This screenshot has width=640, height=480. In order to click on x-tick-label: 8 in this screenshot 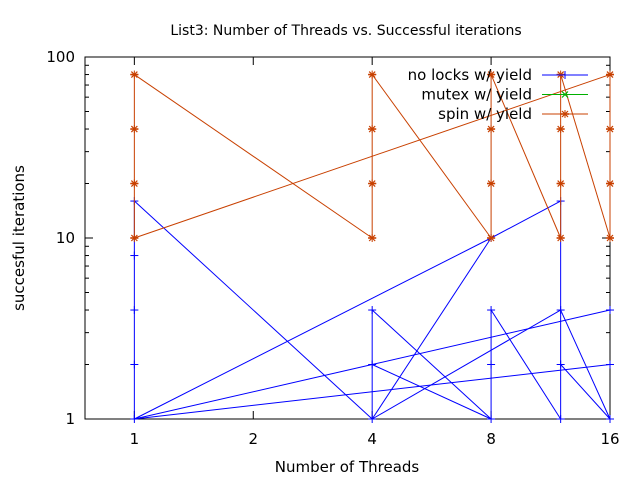, I will do `click(491, 439)`.